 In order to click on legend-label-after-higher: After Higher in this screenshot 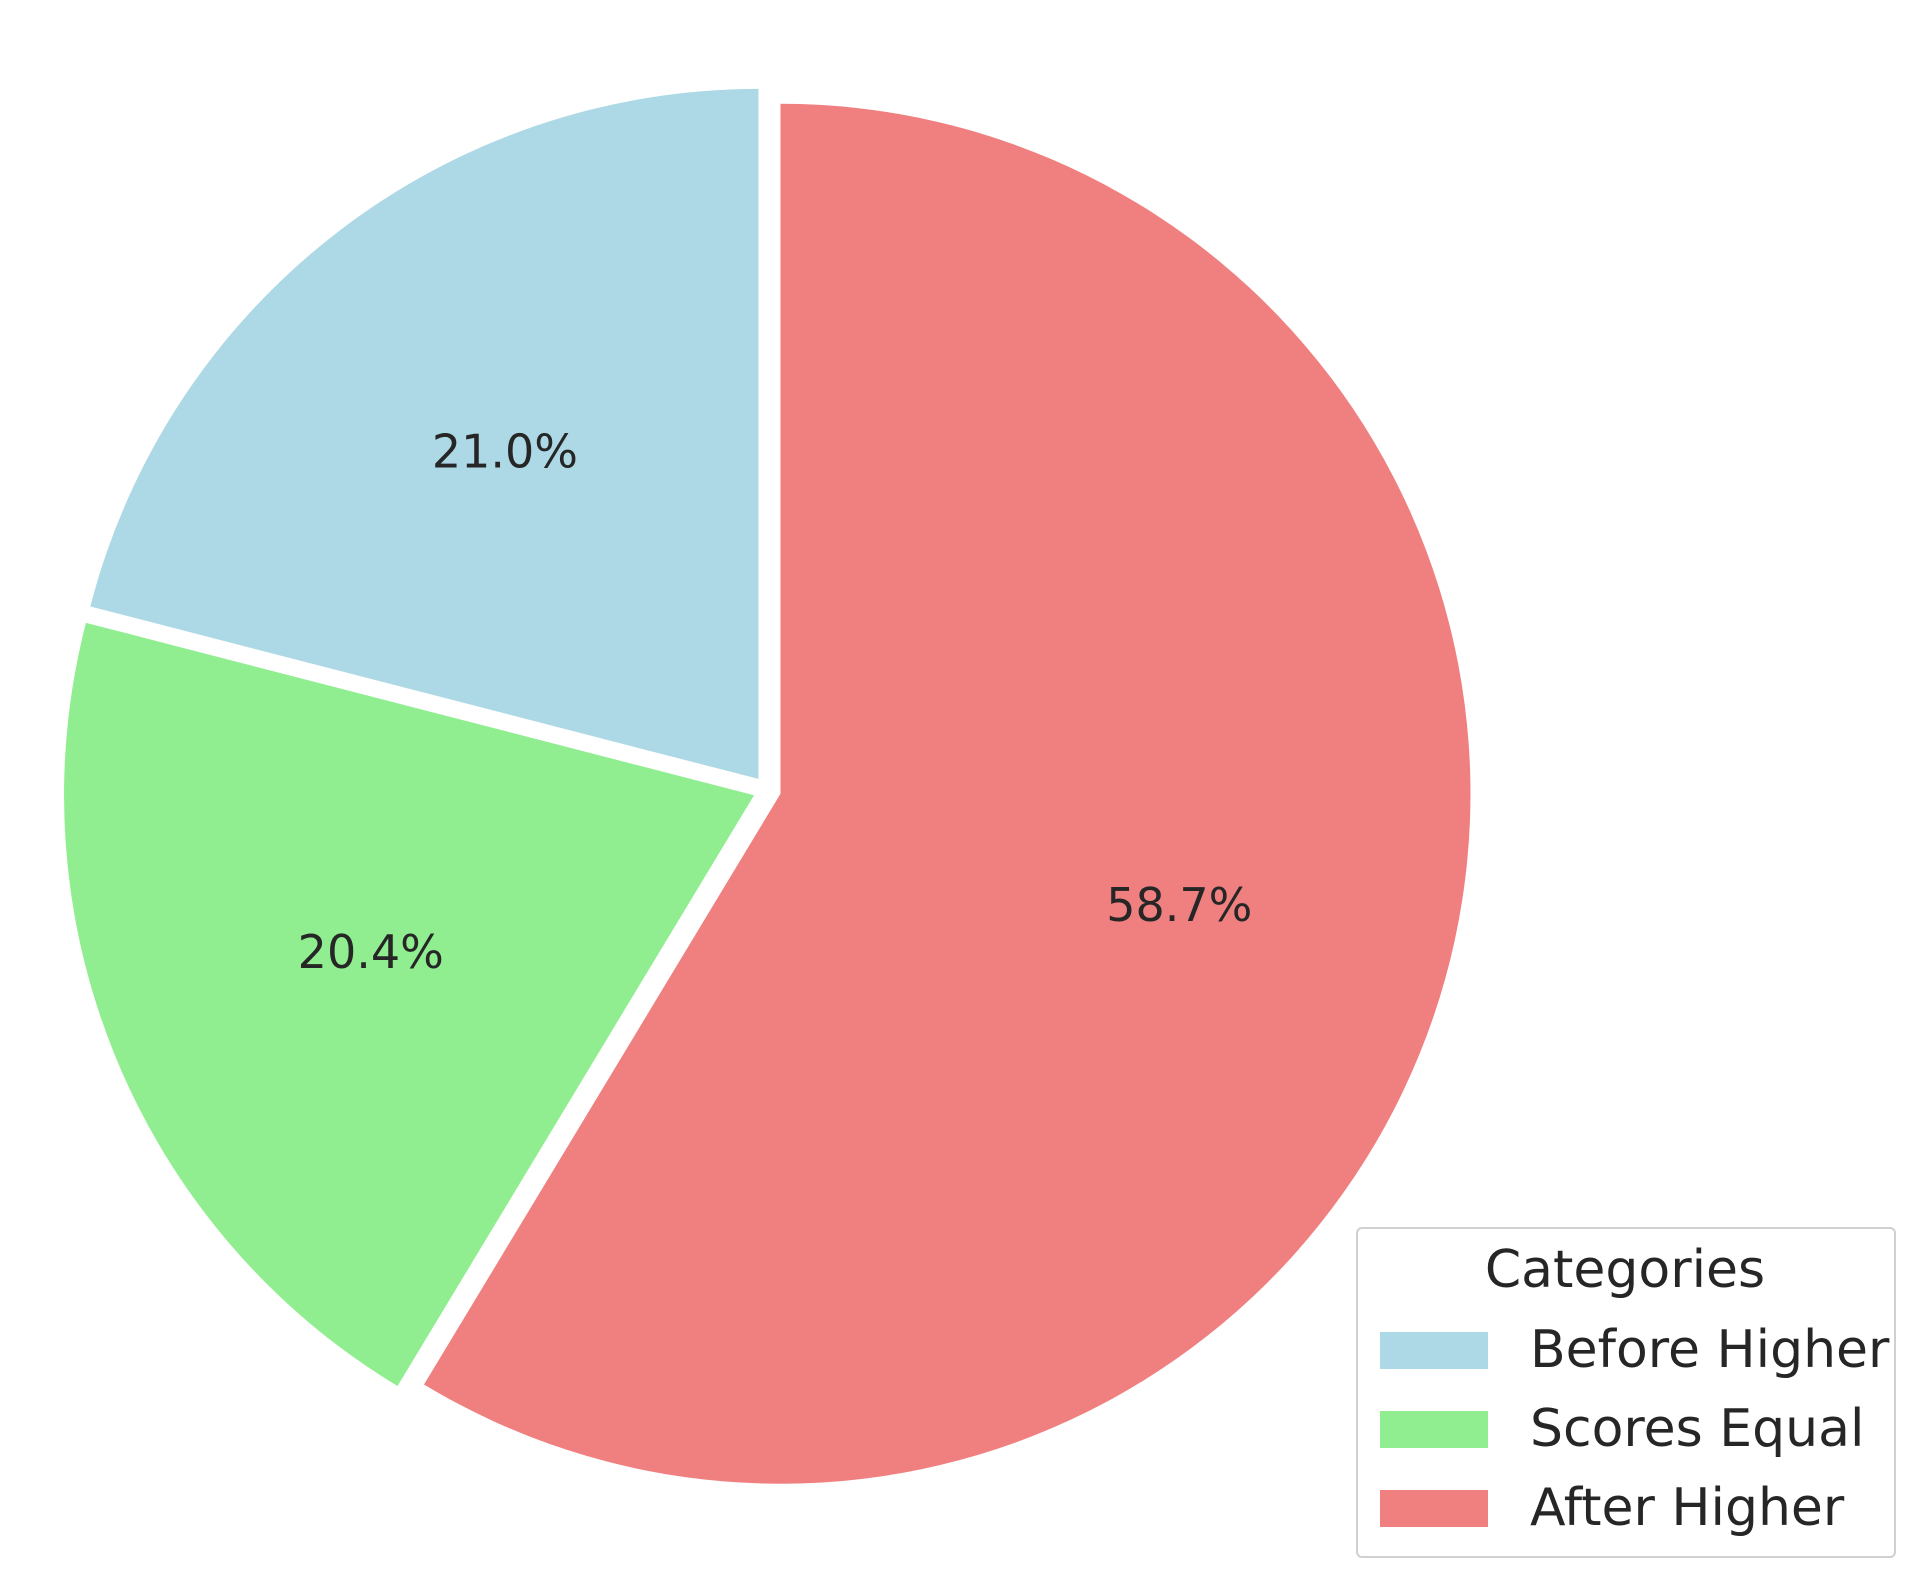, I will do `click(1687, 1508)`.